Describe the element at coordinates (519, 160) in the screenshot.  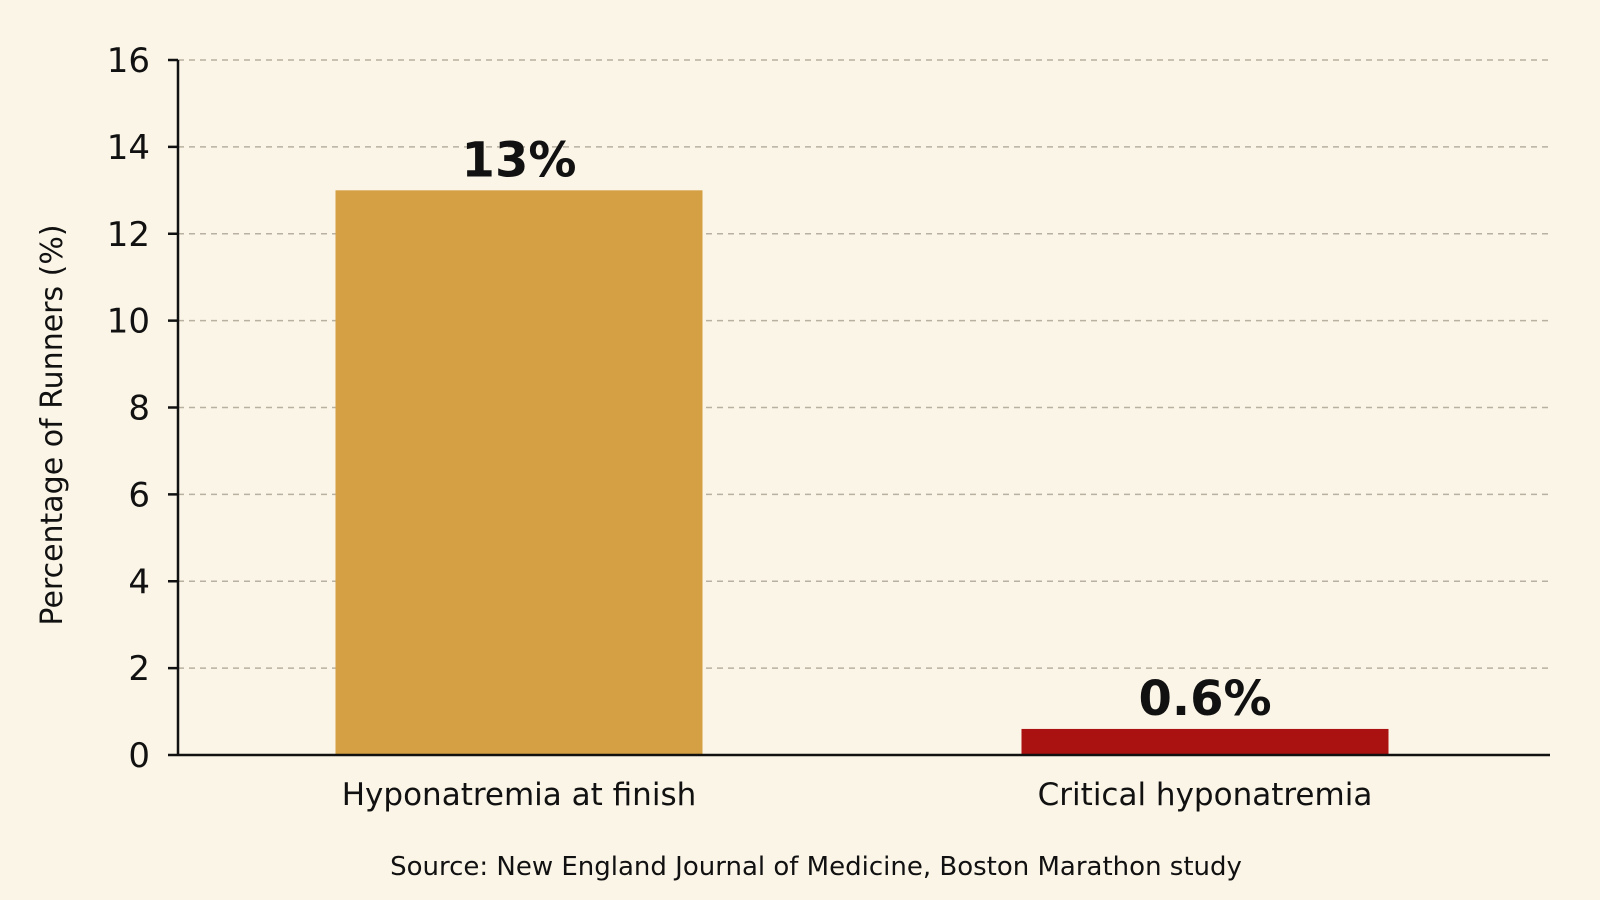
I see `value-label-0: 13%` at that location.